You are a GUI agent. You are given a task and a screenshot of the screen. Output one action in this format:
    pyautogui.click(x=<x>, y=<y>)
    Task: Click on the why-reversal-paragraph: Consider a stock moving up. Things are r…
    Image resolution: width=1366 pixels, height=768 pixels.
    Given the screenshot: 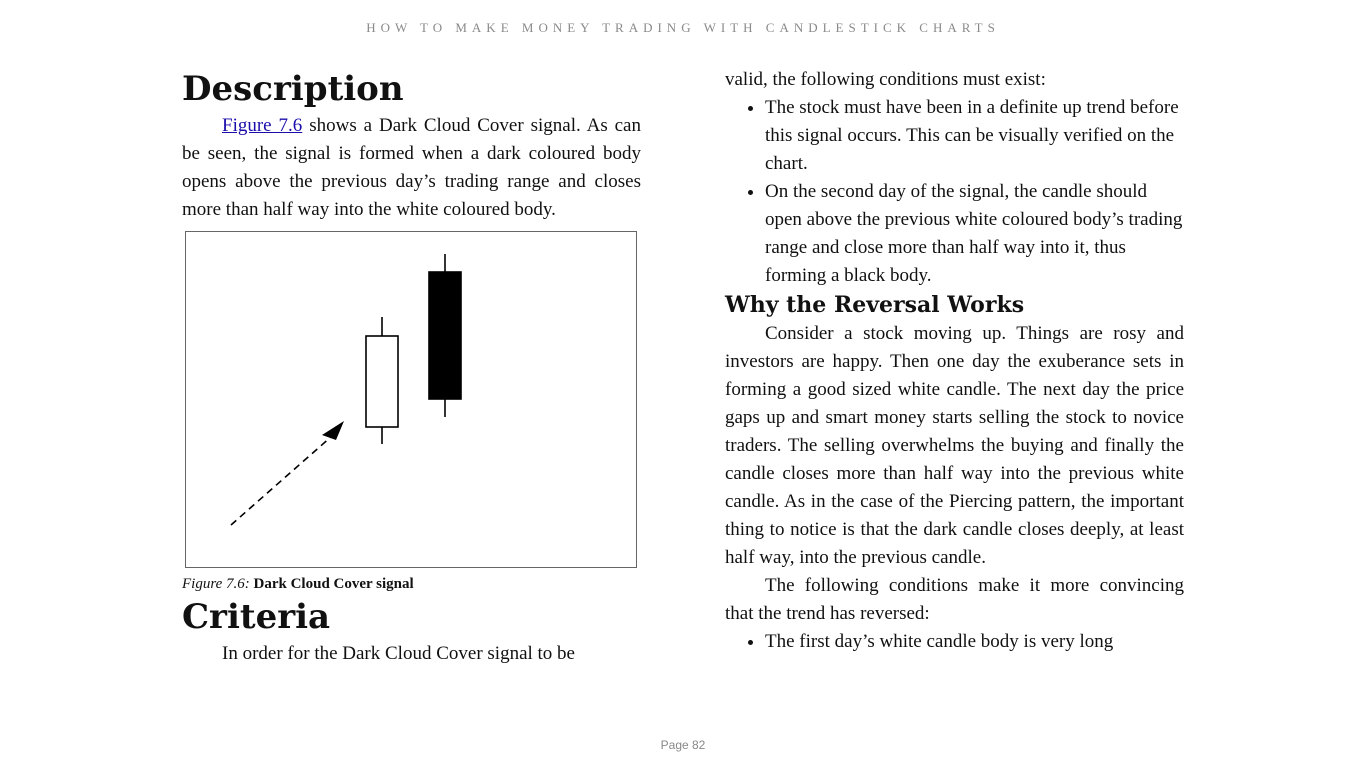 What is the action you would take?
    pyautogui.click(x=954, y=445)
    